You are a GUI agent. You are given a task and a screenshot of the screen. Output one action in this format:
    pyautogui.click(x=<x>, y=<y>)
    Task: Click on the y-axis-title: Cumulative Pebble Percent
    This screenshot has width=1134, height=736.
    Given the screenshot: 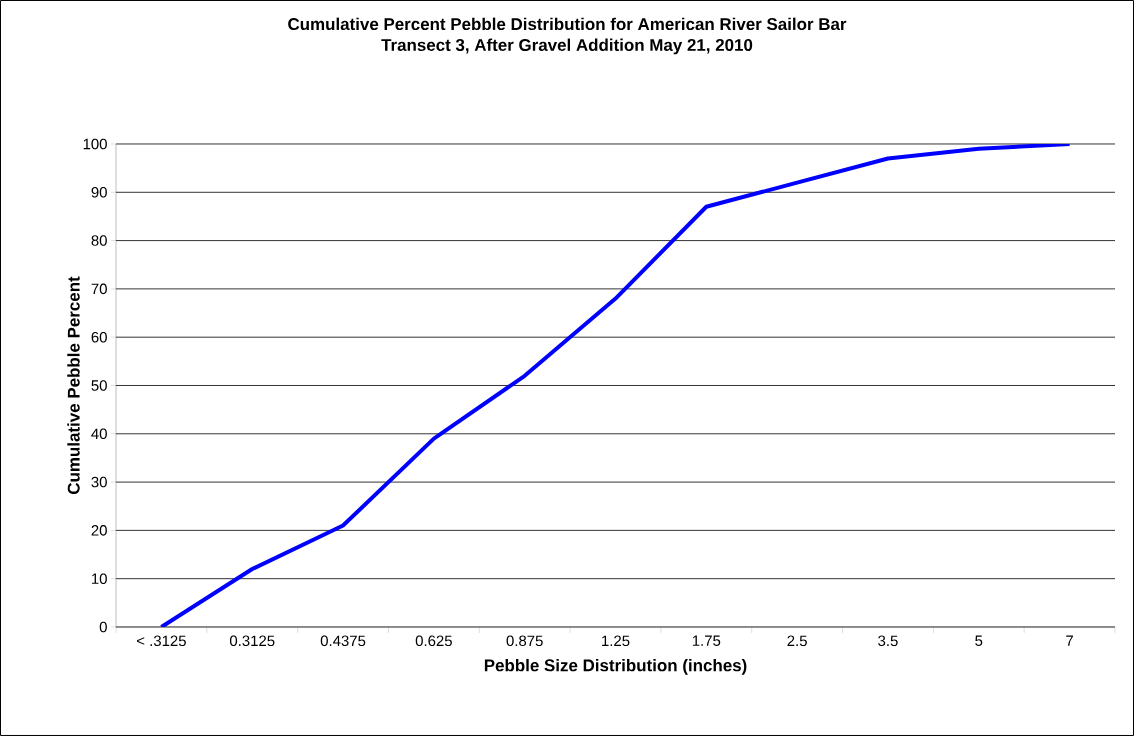 What is the action you would take?
    pyautogui.click(x=73, y=385)
    